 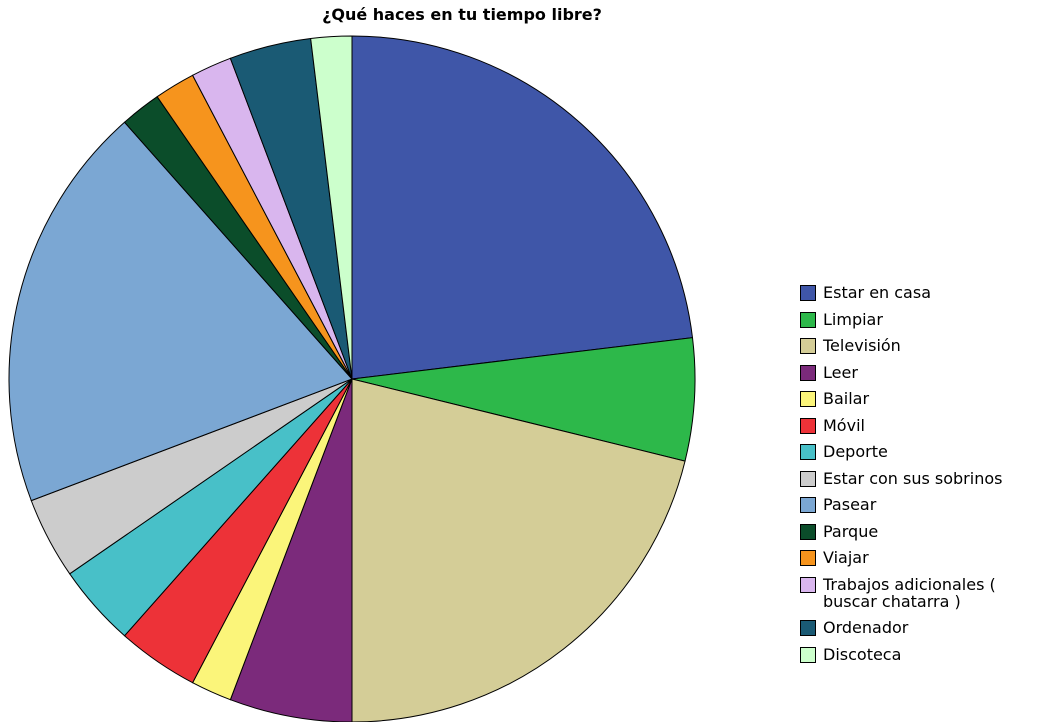 I want to click on legend-item: Ordenador, so click(x=920, y=627).